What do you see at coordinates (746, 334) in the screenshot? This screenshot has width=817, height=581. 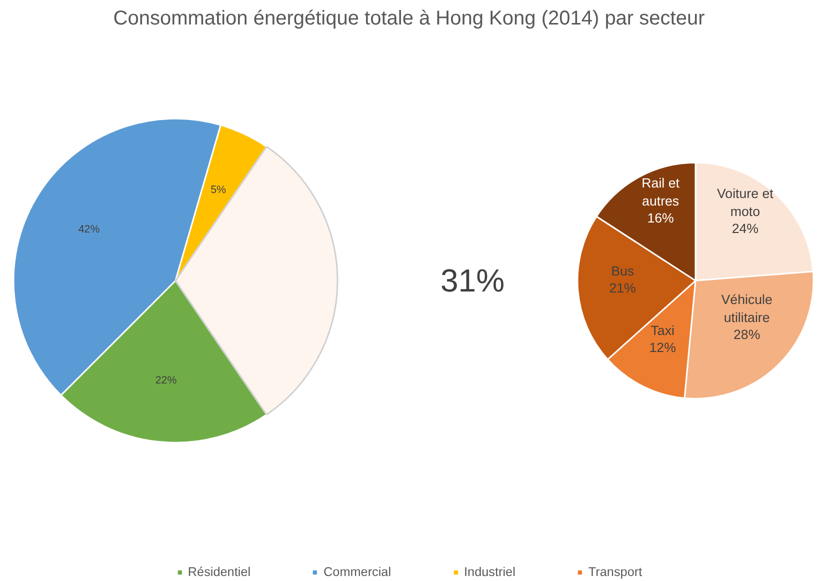 I see `data-label: 28%` at bounding box center [746, 334].